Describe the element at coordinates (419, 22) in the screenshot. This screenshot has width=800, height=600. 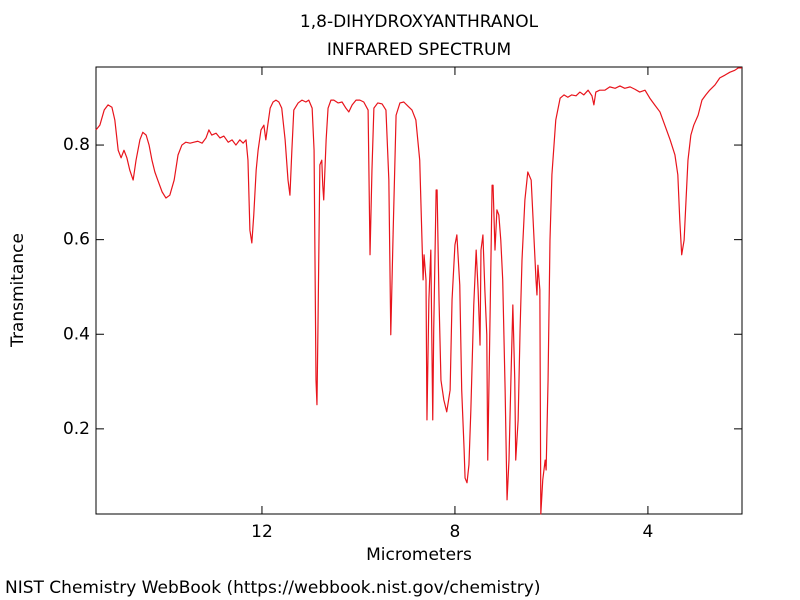
I see `chart-title: 1,8-DIHYDROXYANTHRANOL` at that location.